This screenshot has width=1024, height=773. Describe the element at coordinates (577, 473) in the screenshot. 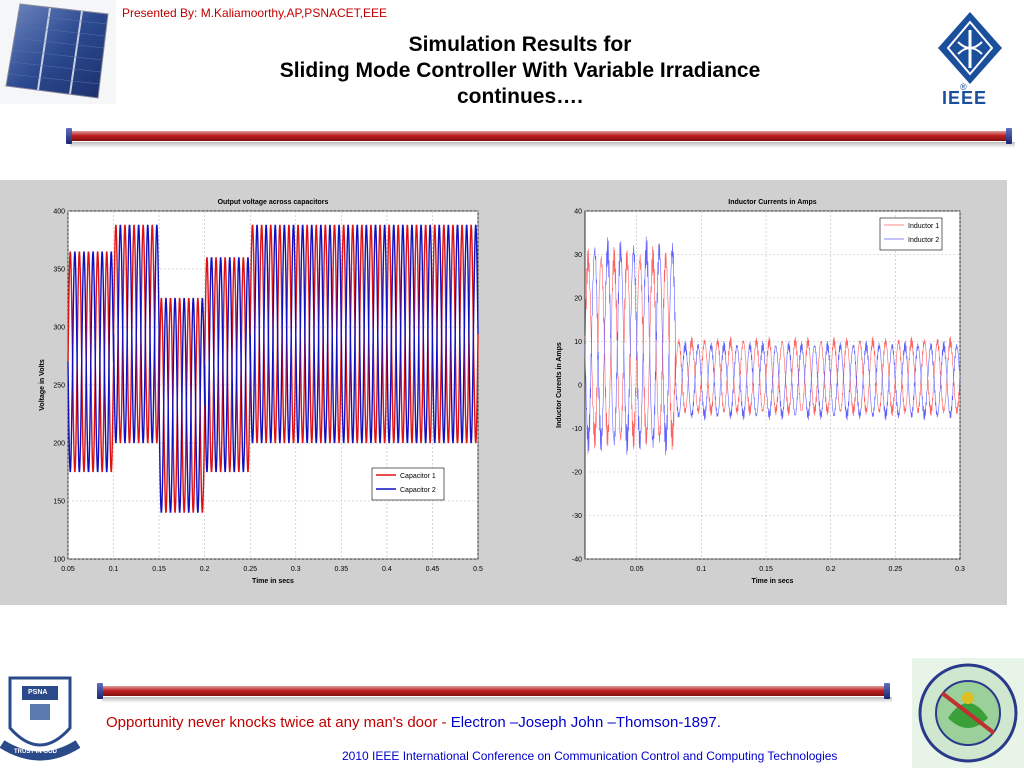

I see `y-tick-label: -20` at that location.